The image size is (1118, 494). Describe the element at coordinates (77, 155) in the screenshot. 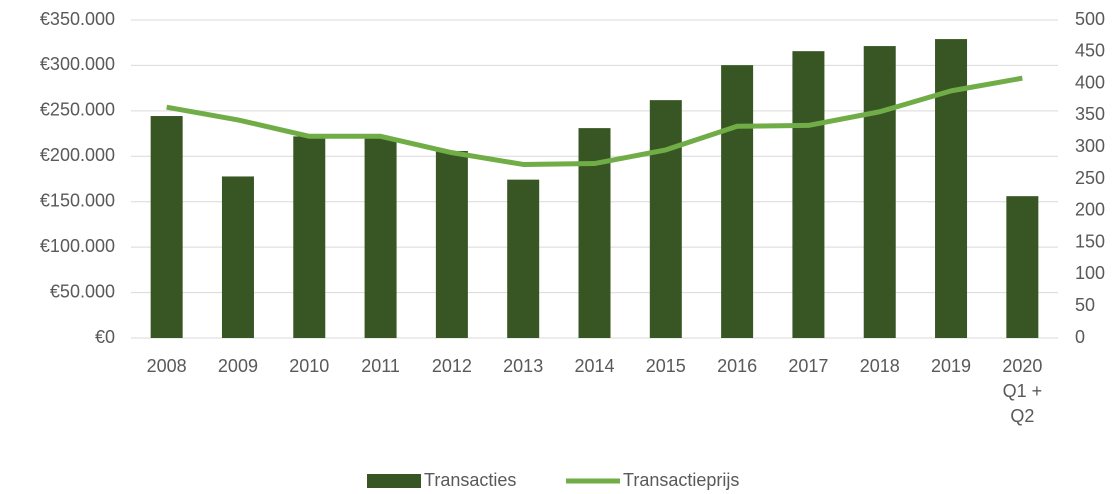

I see `y-tick-label: €200.000` at that location.